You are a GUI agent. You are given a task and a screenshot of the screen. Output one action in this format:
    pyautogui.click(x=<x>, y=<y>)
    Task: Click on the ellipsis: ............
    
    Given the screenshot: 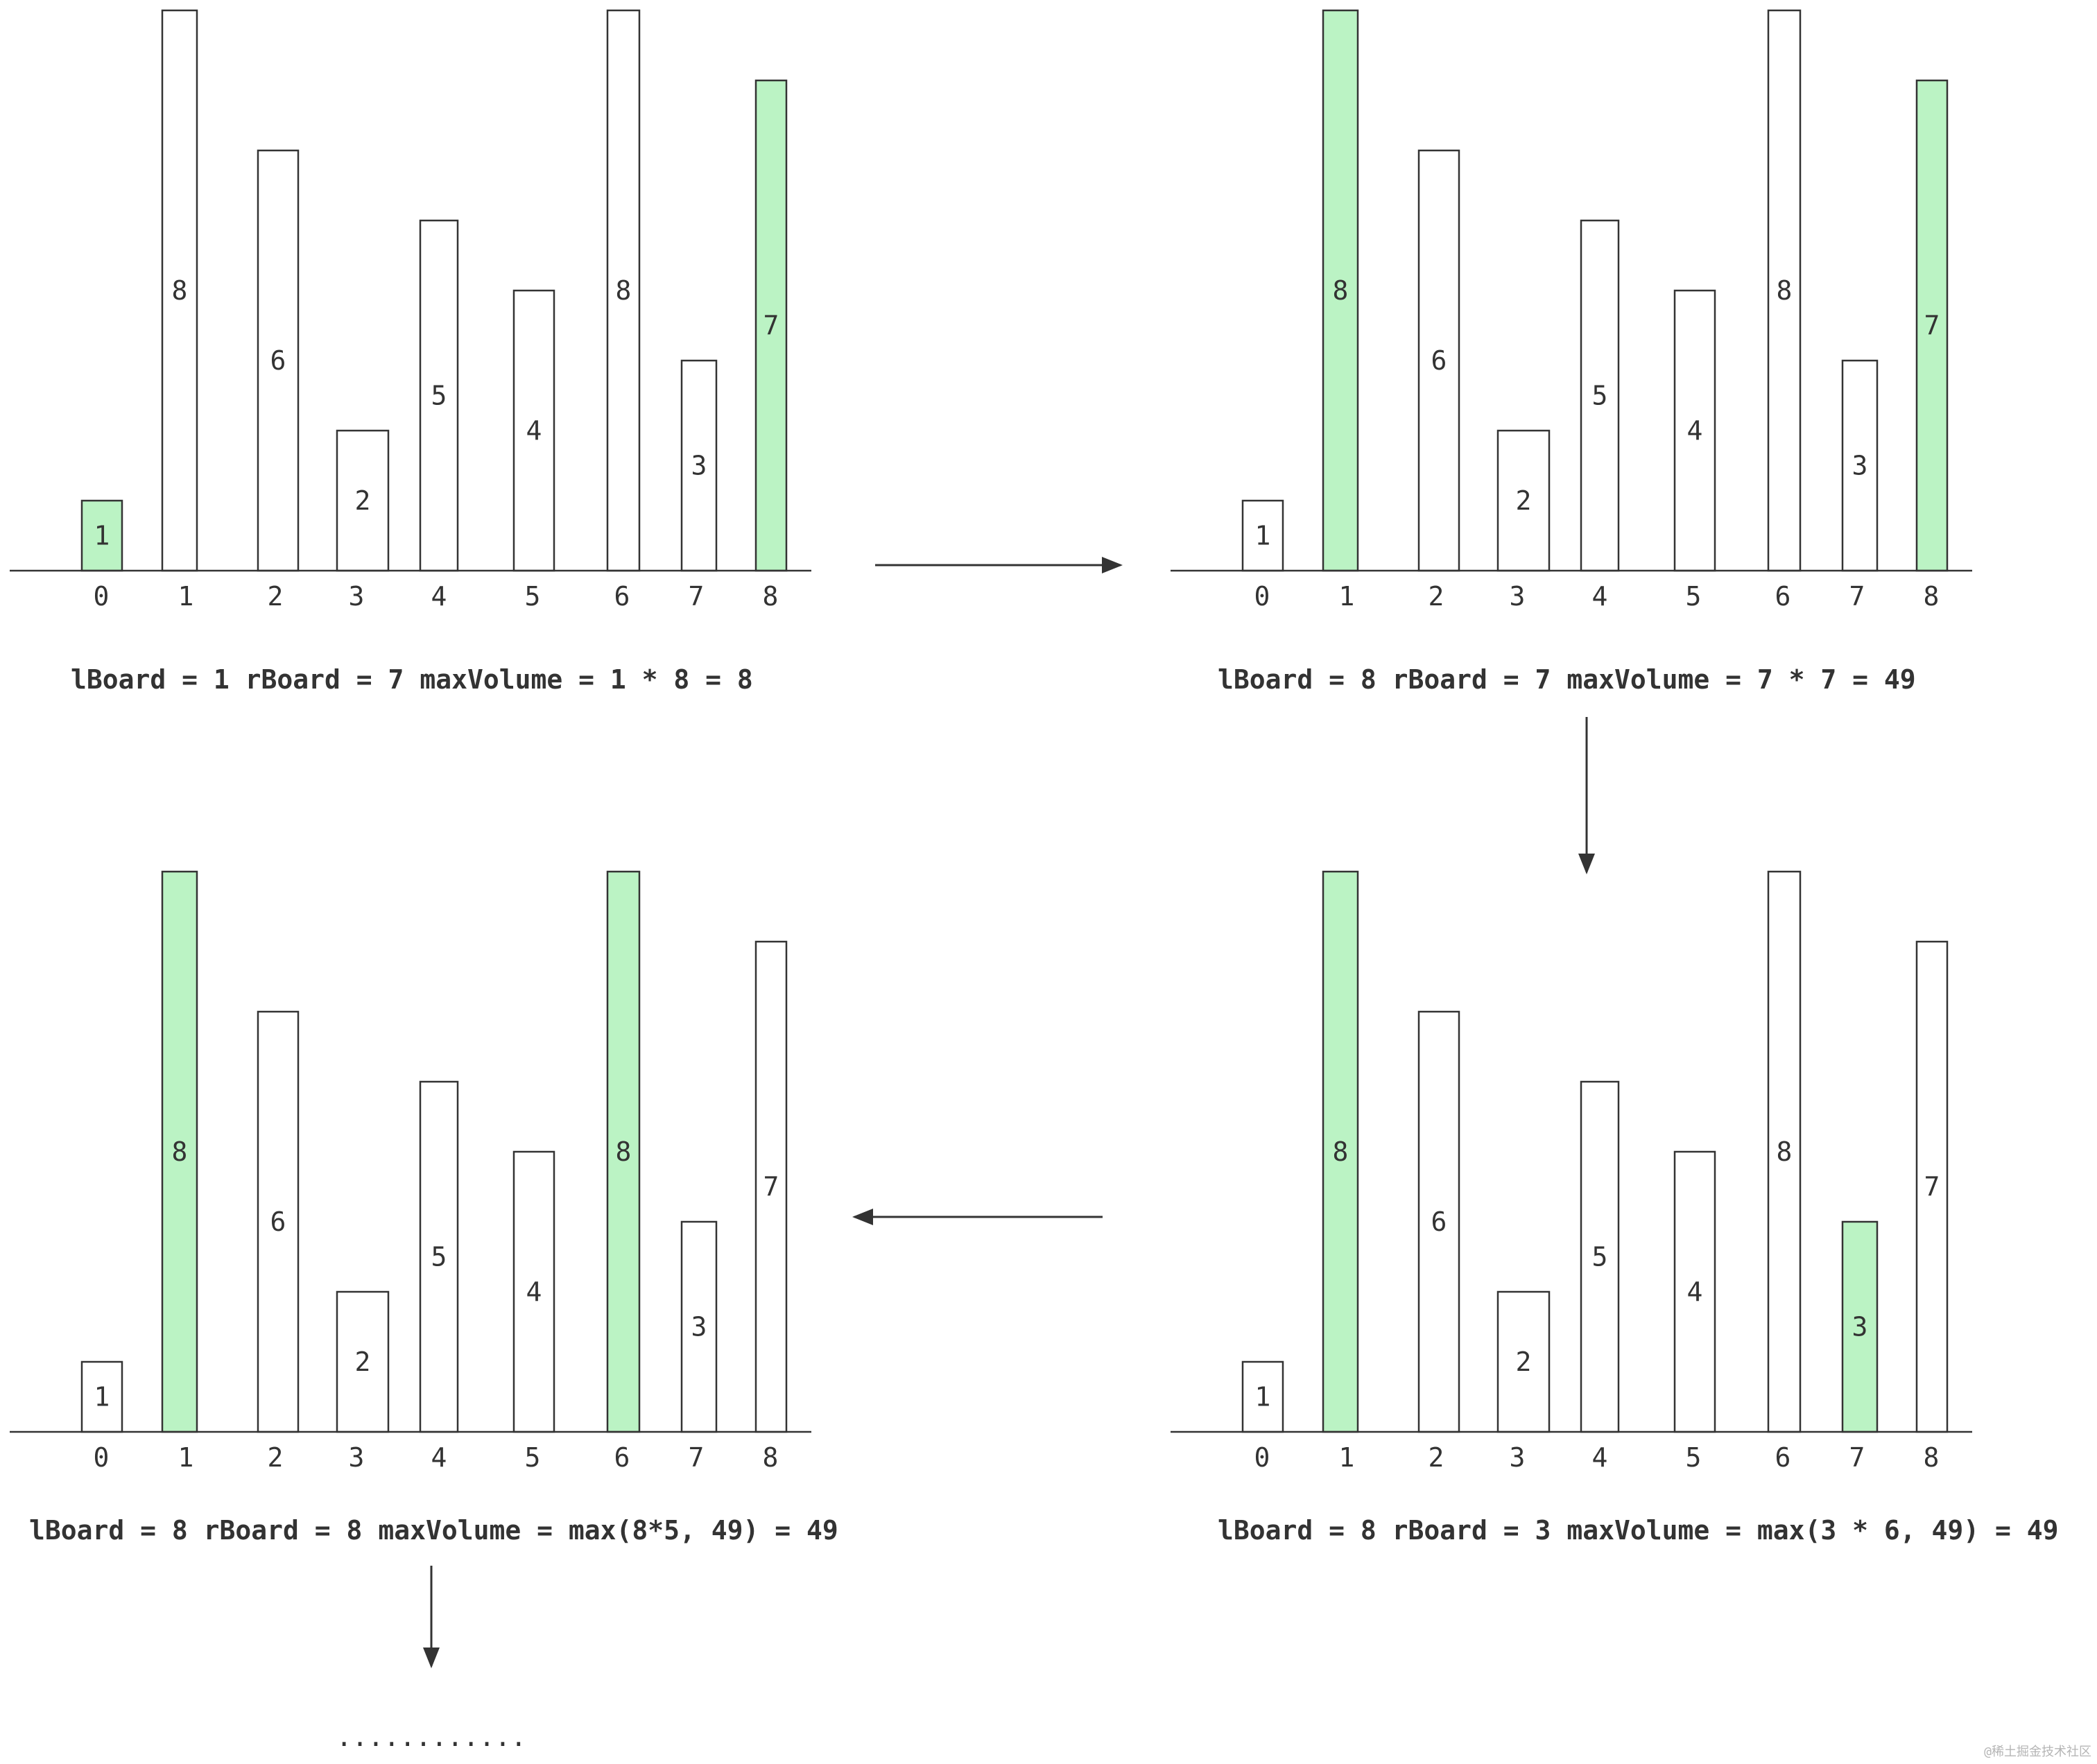 What is the action you would take?
    pyautogui.click(x=432, y=1737)
    